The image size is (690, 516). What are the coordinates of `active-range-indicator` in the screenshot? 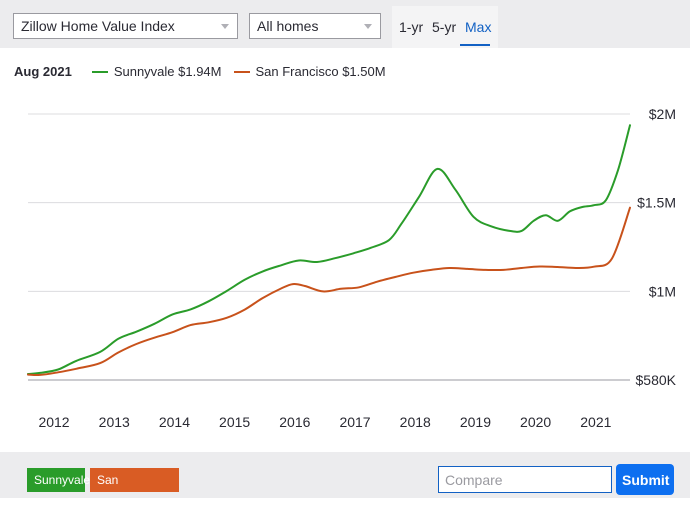 It's located at (475, 45).